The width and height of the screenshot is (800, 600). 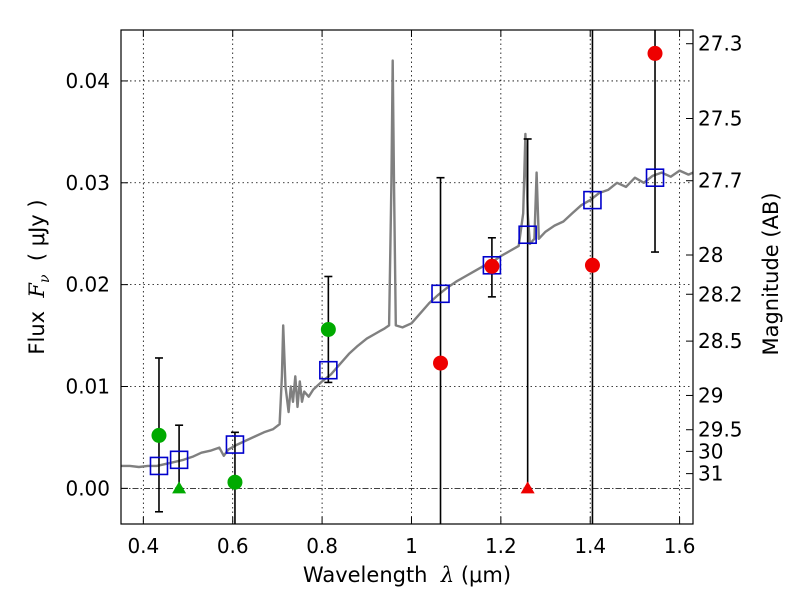 What do you see at coordinates (87, 488) in the screenshot?
I see `y-tick-label: 0.00` at bounding box center [87, 488].